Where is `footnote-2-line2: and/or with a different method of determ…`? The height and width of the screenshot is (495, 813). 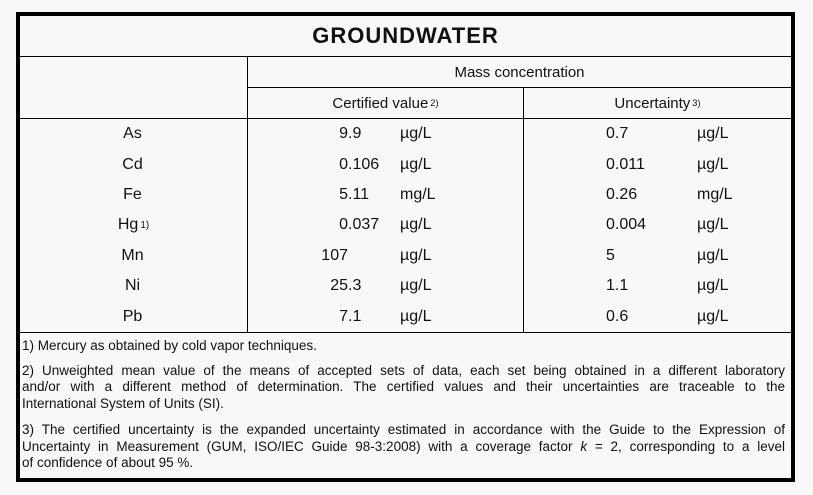
footnote-2-line2: and/or with a different method of determ… is located at coordinates (403, 386).